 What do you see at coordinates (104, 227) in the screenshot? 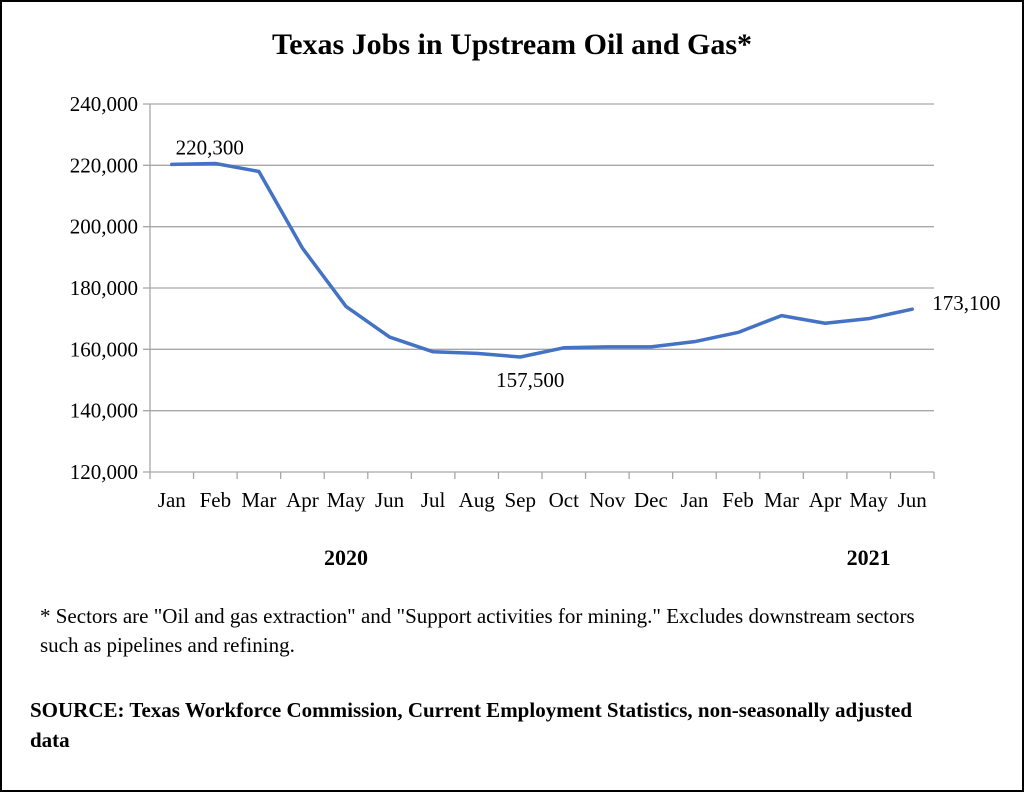
I see `y-tick-label: 200,000` at bounding box center [104, 227].